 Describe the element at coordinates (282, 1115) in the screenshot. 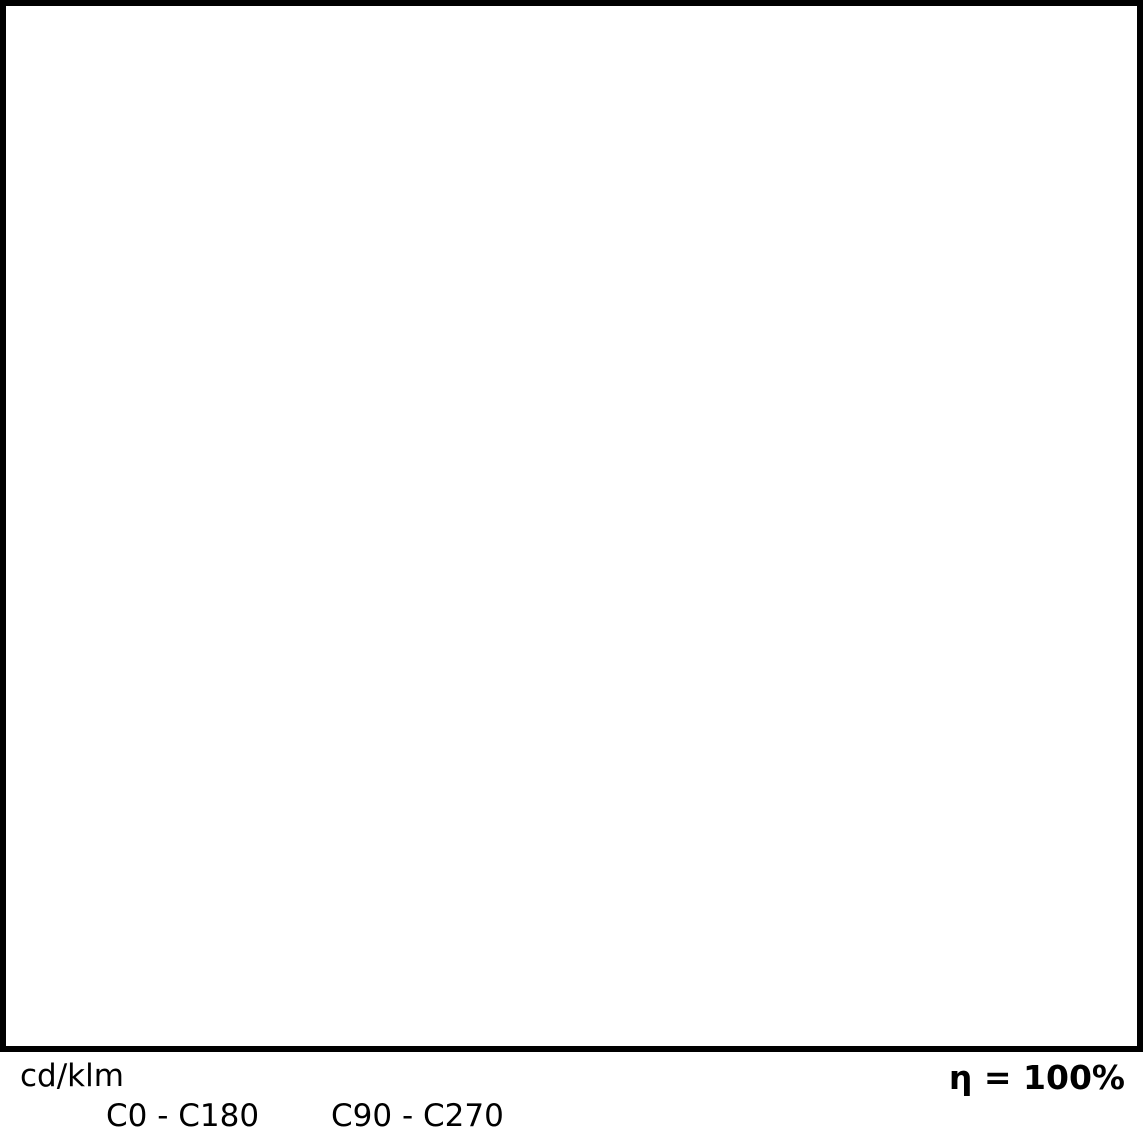

I see `legend-swatch-c90-c270` at that location.